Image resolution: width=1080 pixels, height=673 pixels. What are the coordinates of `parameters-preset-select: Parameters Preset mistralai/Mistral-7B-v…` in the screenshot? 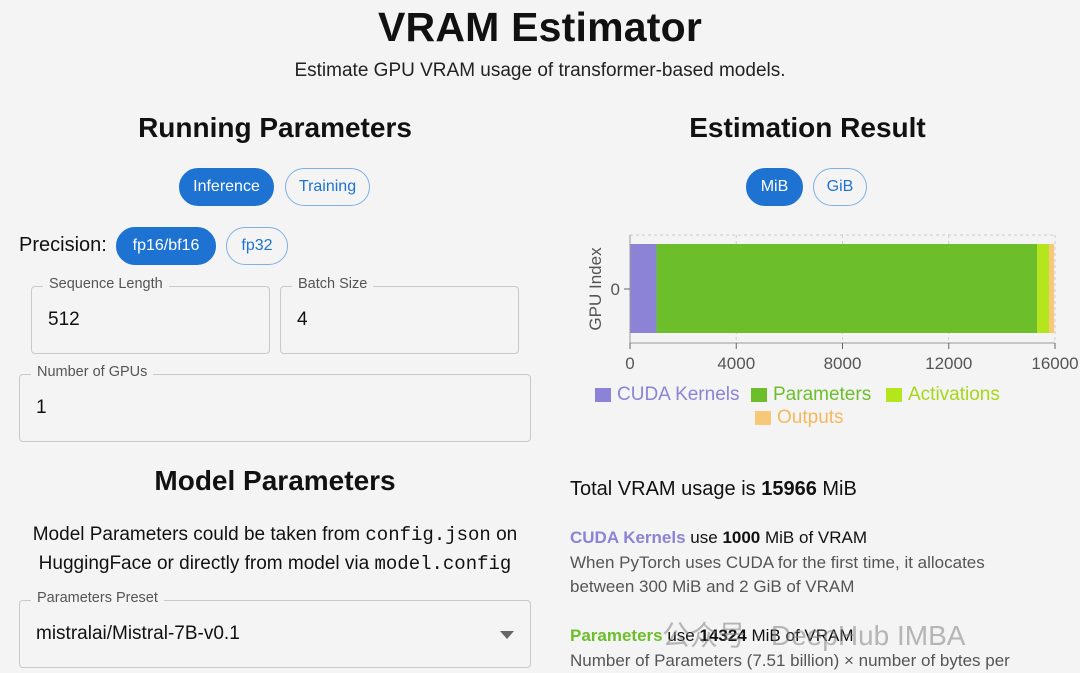 It's located at (275, 629).